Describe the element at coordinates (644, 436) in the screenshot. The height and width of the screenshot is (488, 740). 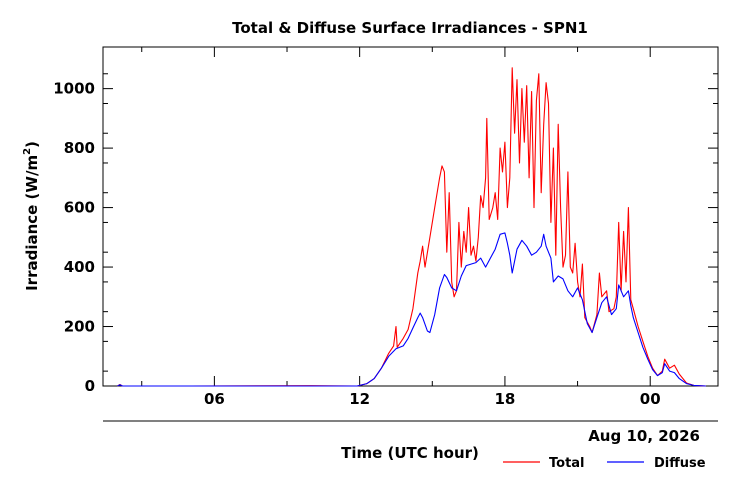
I see `date-label: Aug 10, 2026` at that location.